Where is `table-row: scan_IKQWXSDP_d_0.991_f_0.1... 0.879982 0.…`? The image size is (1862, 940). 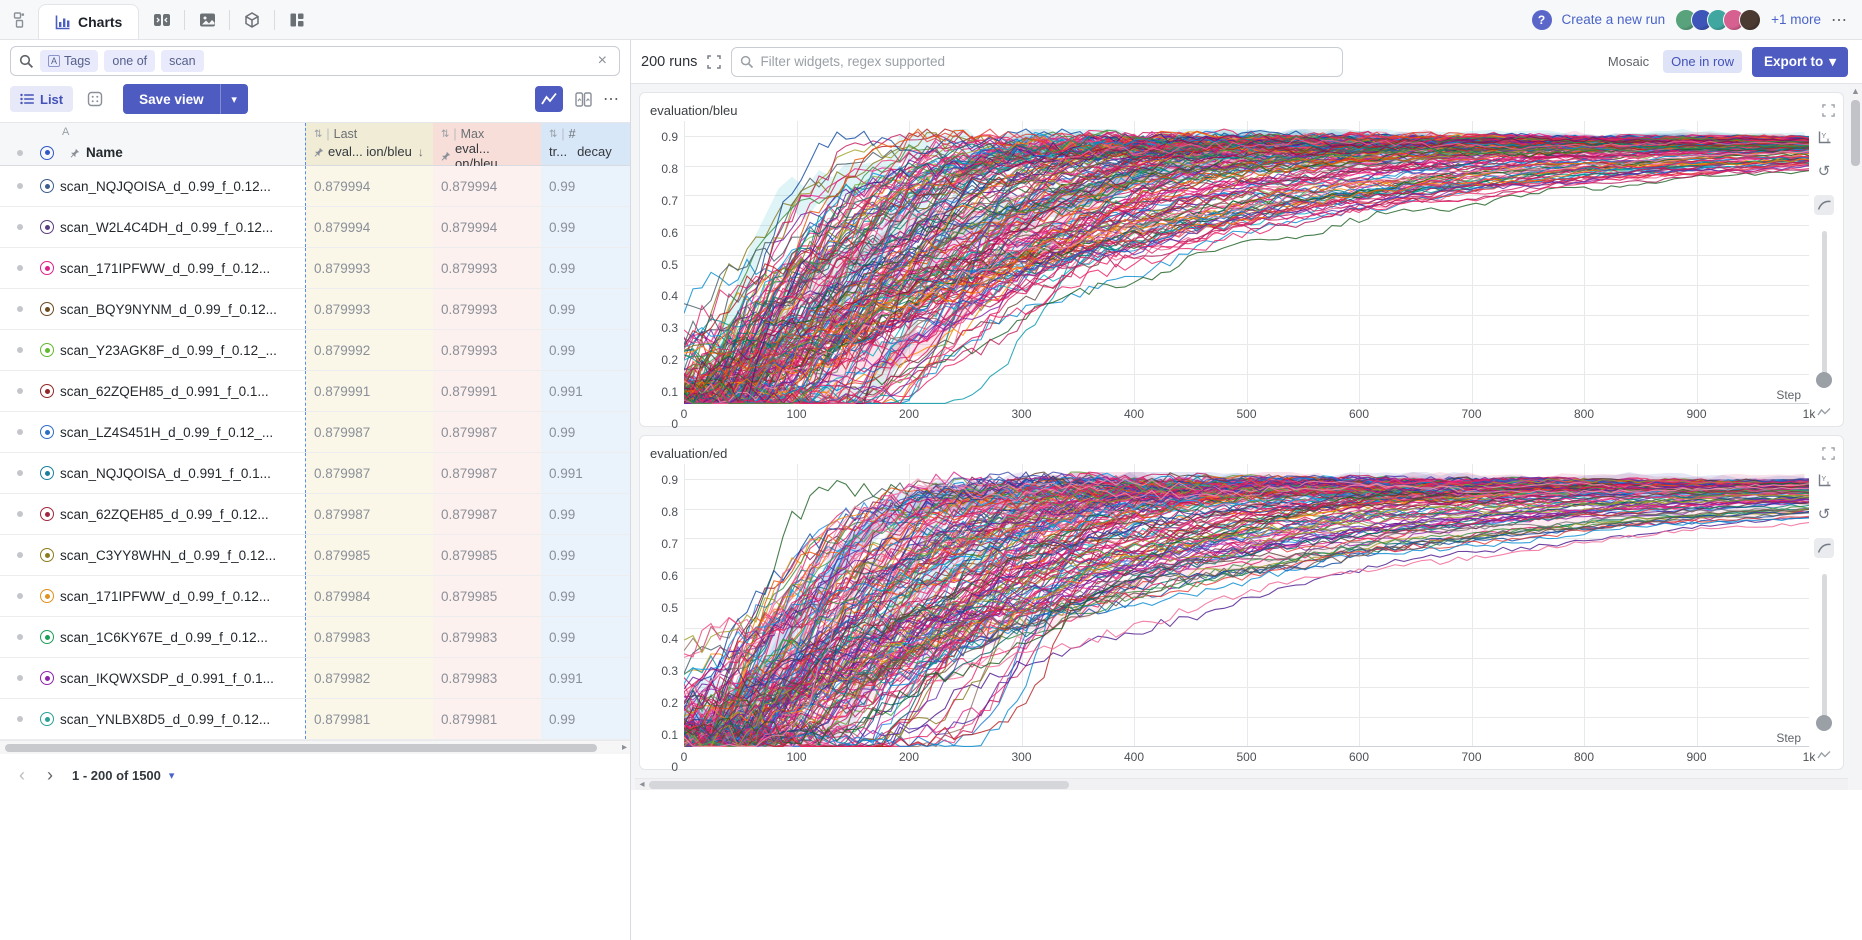 table-row: scan_IKQWXSDP_d_0.991_f_0.1... 0.879982 0.… is located at coordinates (315, 678).